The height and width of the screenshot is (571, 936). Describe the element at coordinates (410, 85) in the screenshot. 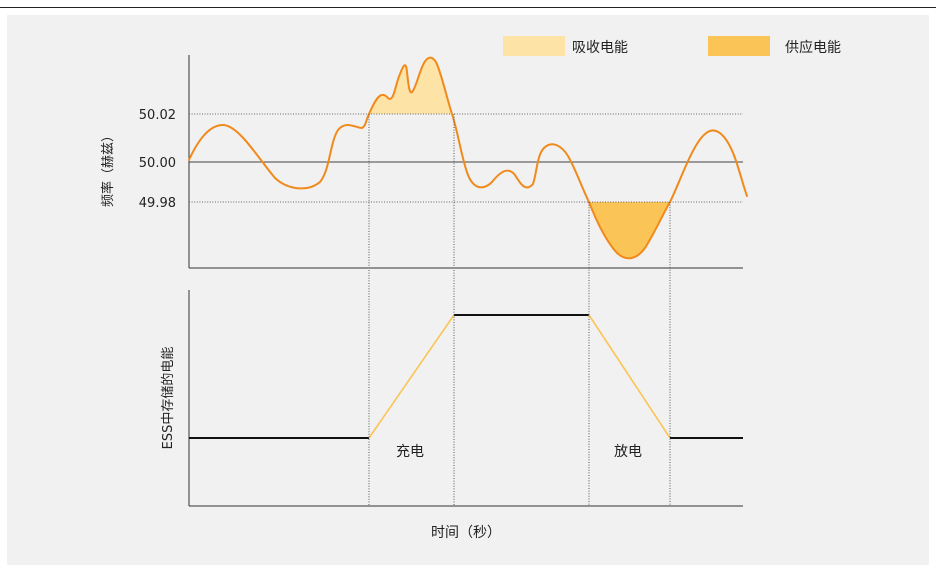

I see `absorb-area` at that location.